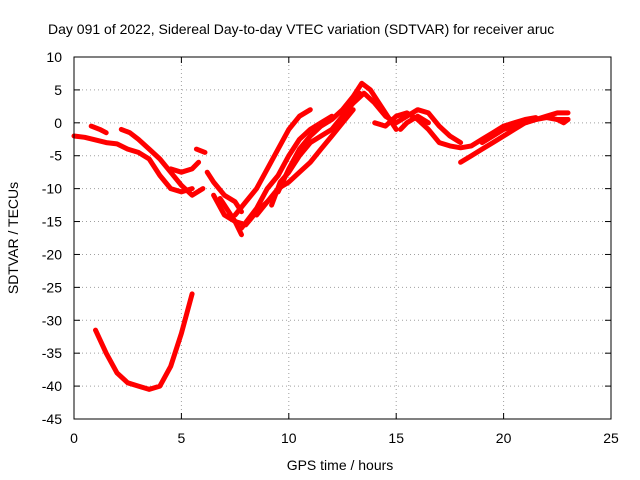 The height and width of the screenshot is (480, 640). Describe the element at coordinates (344, 438) in the screenshot. I see `x-tick-labels: 0 5 10 15 20 25` at that location.